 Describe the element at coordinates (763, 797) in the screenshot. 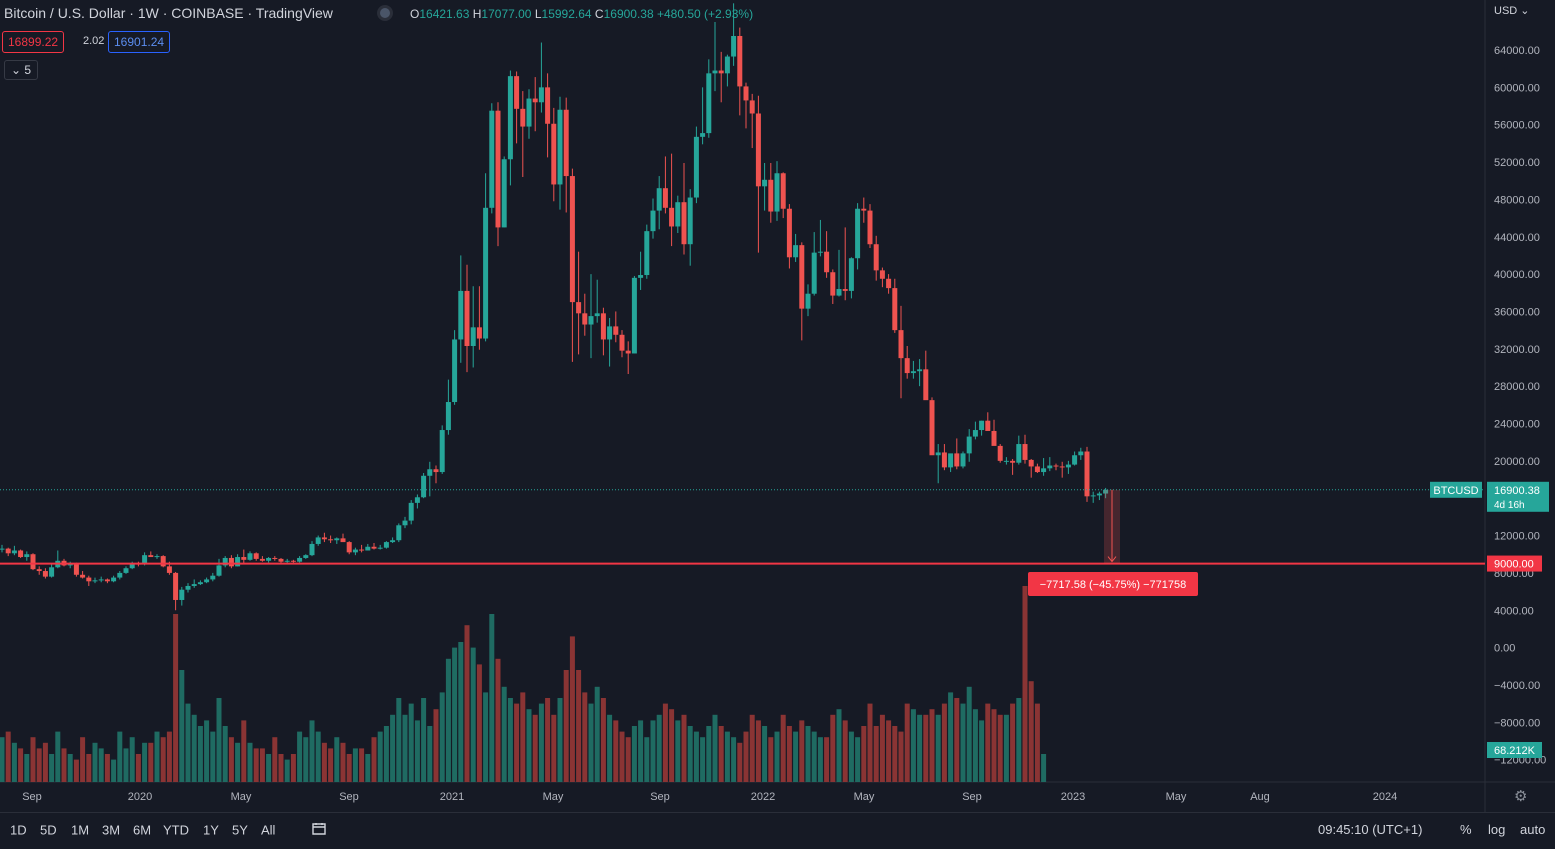

I see `time-tick-label: 2022` at that location.